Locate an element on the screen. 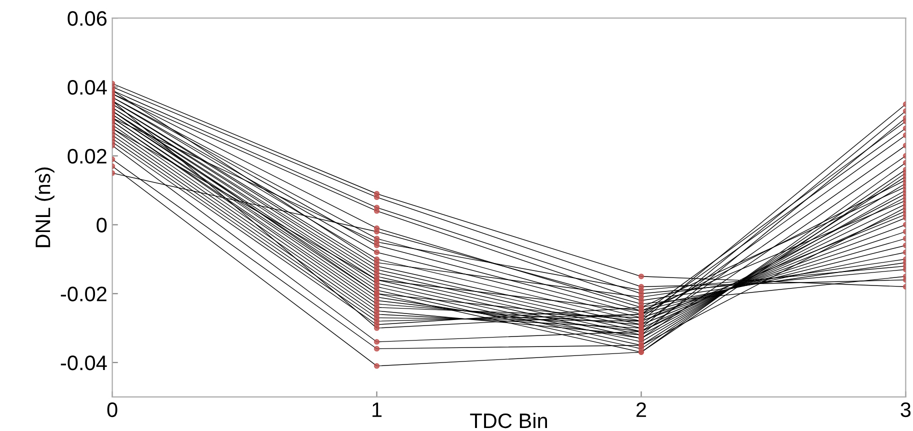  y-tick-label: 0.04 is located at coordinates (87, 87).